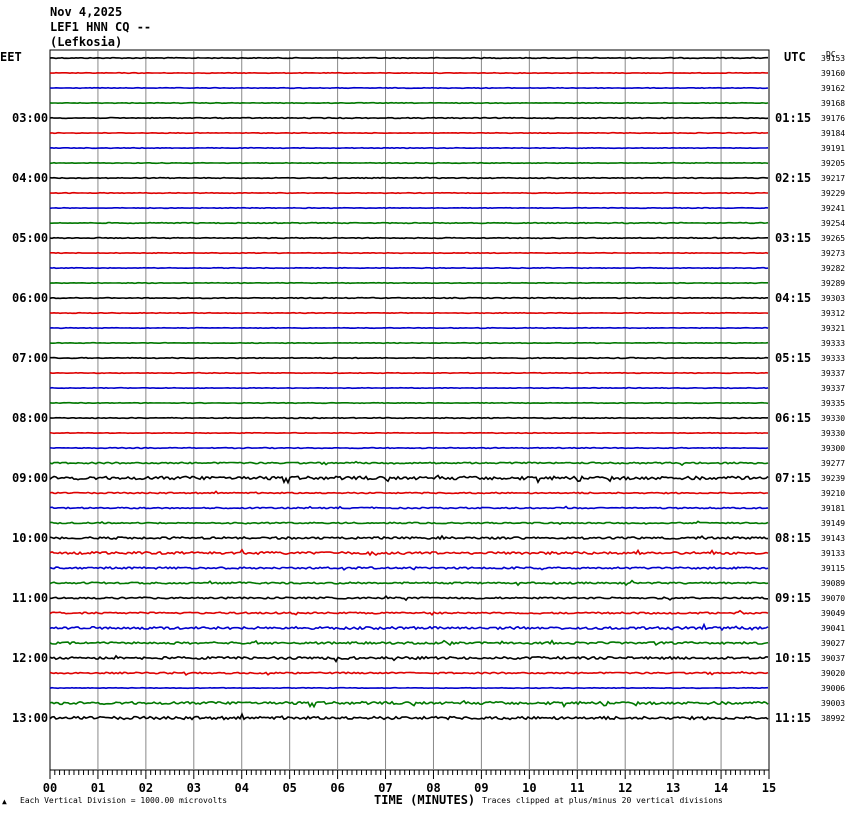 This screenshot has height=814, width=850. I want to click on dc-offset-label: 39149, so click(833, 523).